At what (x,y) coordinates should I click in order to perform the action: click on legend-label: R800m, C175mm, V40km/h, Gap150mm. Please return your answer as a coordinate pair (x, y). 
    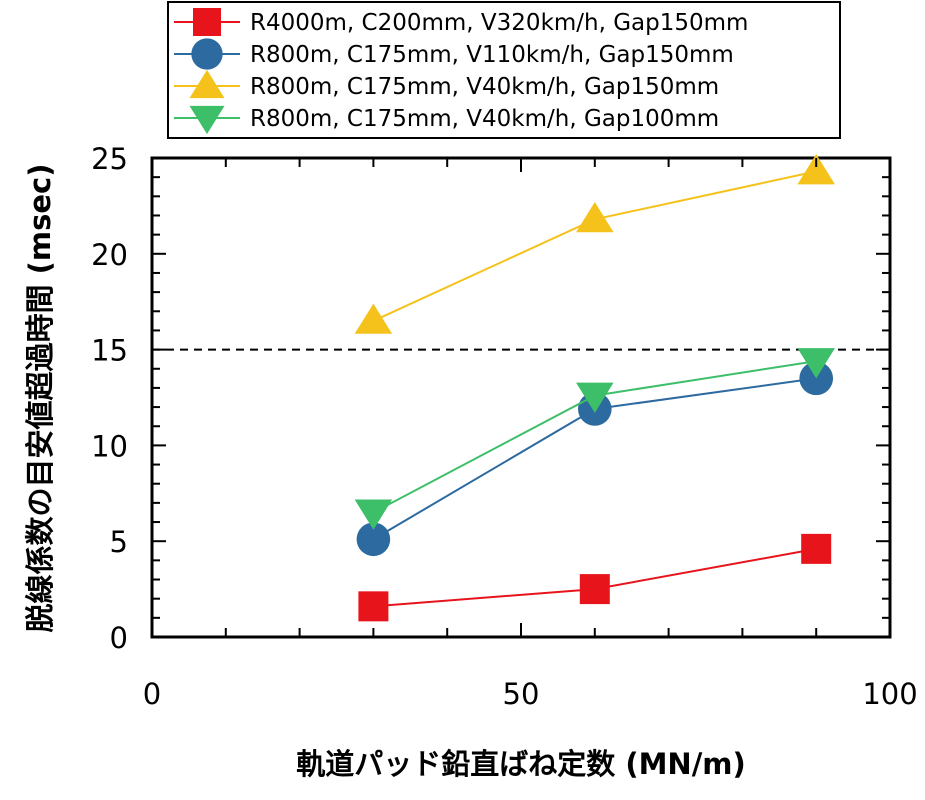
    Looking at the image, I should click on (484, 87).